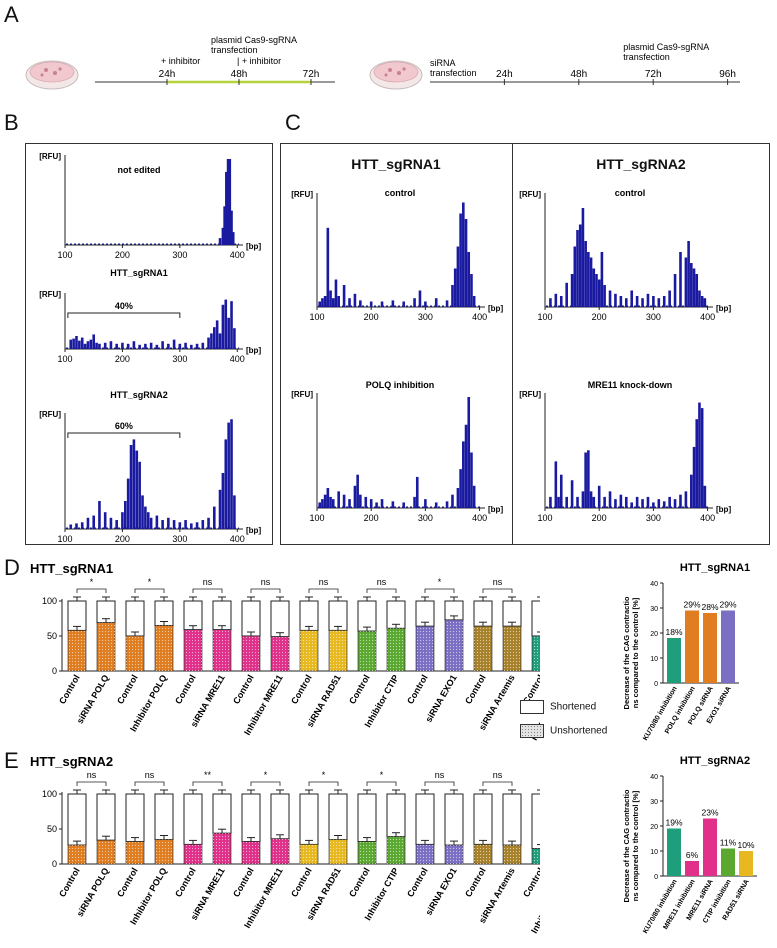  What do you see at coordinates (727, 74) in the screenshot?
I see `timeline-tick-label: 96h` at bounding box center [727, 74].